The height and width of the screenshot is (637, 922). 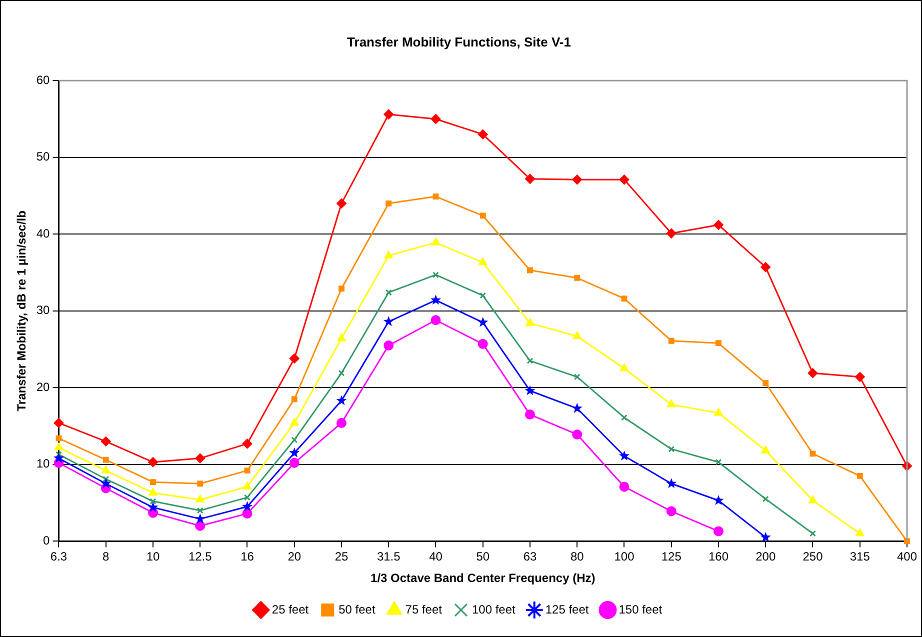 What do you see at coordinates (436, 557) in the screenshot?
I see `x-tick-label: 40` at bounding box center [436, 557].